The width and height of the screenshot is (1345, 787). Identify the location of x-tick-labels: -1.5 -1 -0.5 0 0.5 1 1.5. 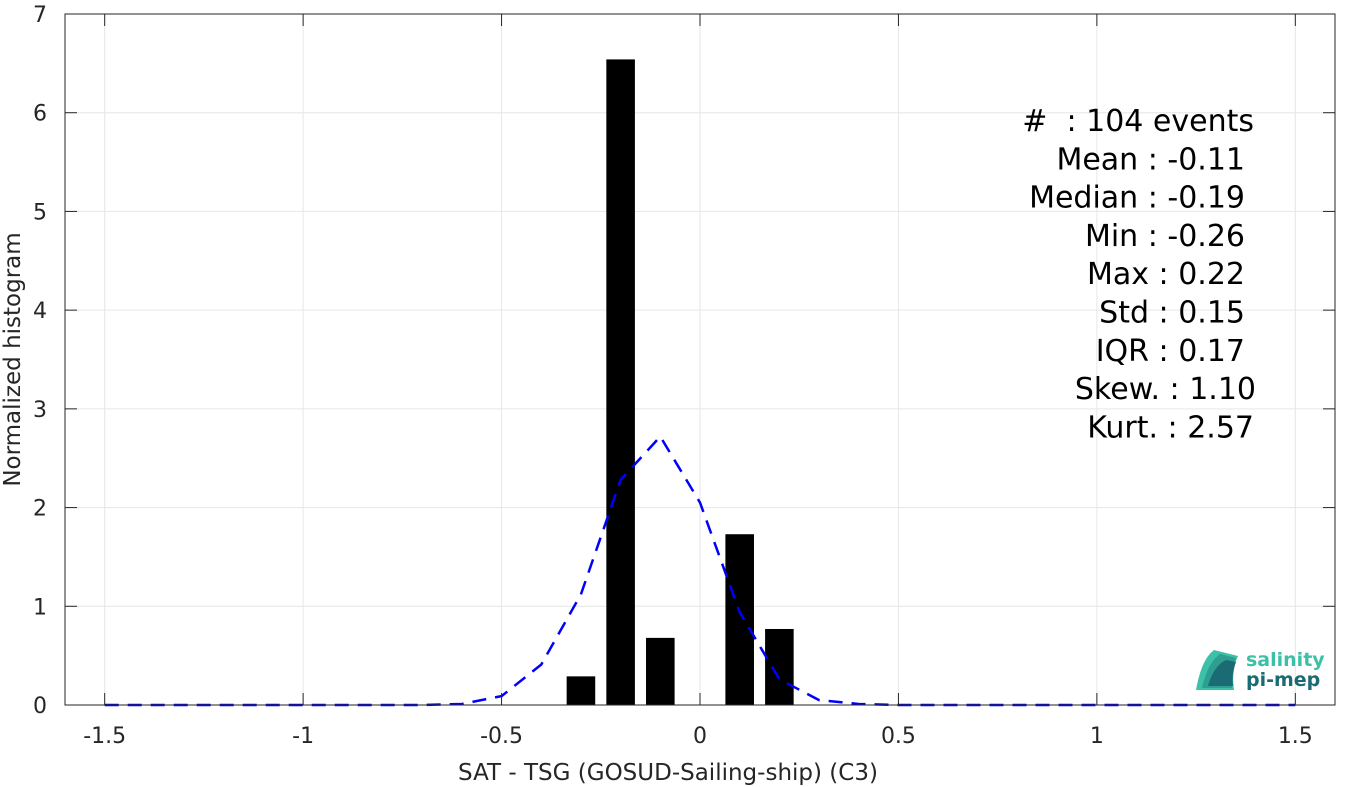
(698, 736).